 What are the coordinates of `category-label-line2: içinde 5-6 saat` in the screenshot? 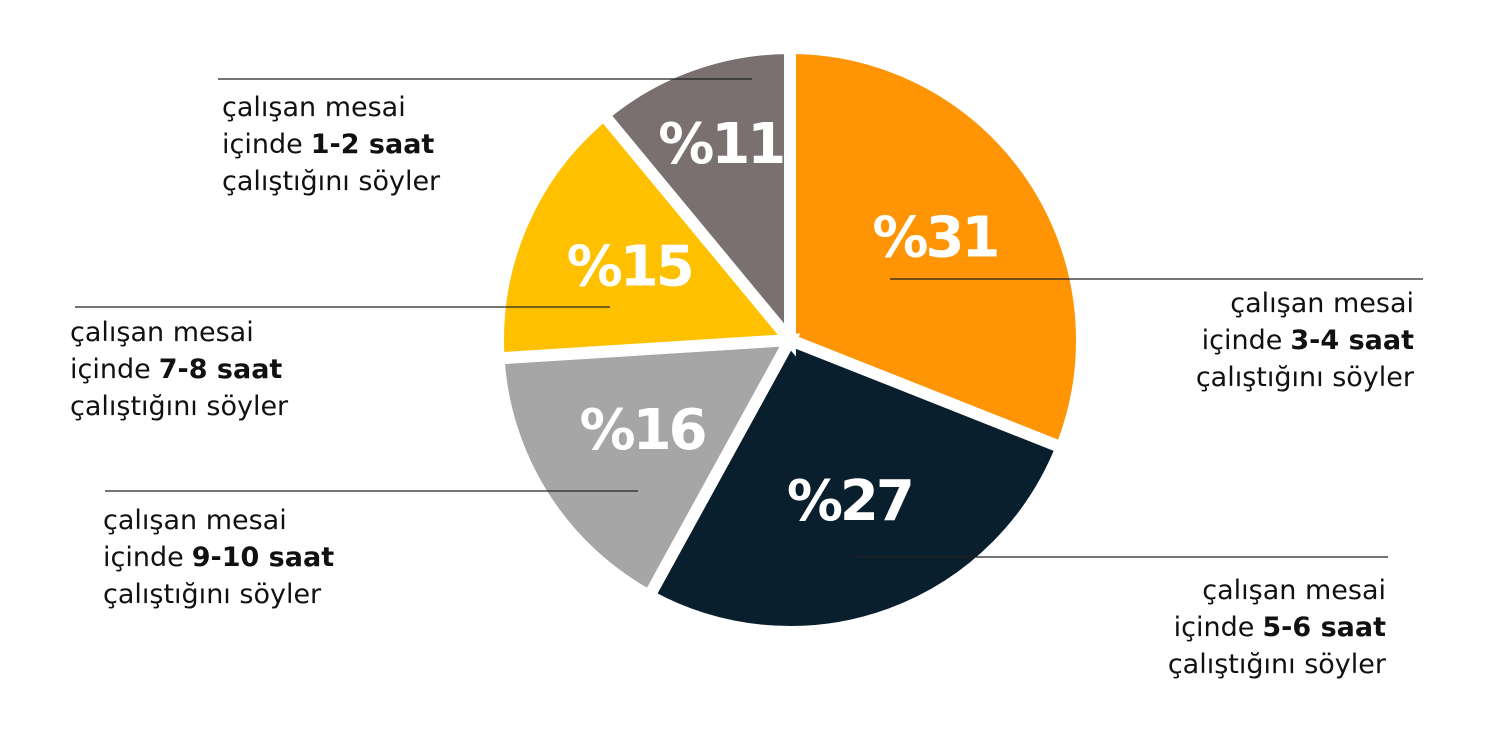 It's located at (1280, 627).